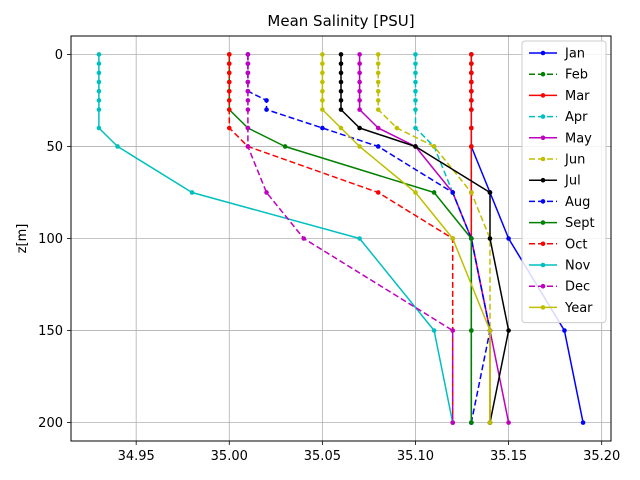  Describe the element at coordinates (578, 308) in the screenshot. I see `legend-label-year: Year` at that location.